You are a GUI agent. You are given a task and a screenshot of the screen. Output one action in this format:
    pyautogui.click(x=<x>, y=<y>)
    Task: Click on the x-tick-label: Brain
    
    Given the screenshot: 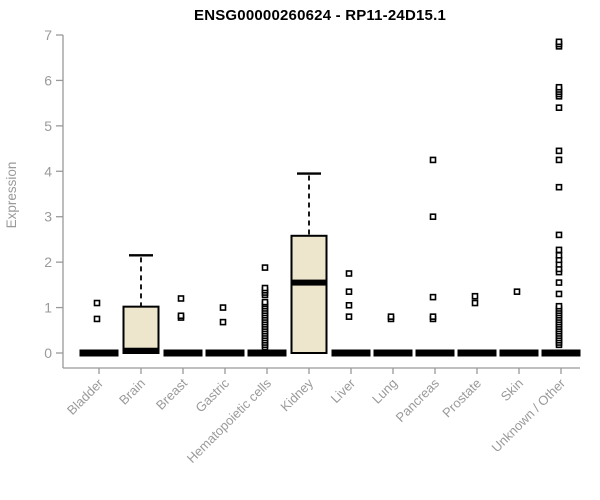 What is the action you would take?
    pyautogui.click(x=132, y=392)
    